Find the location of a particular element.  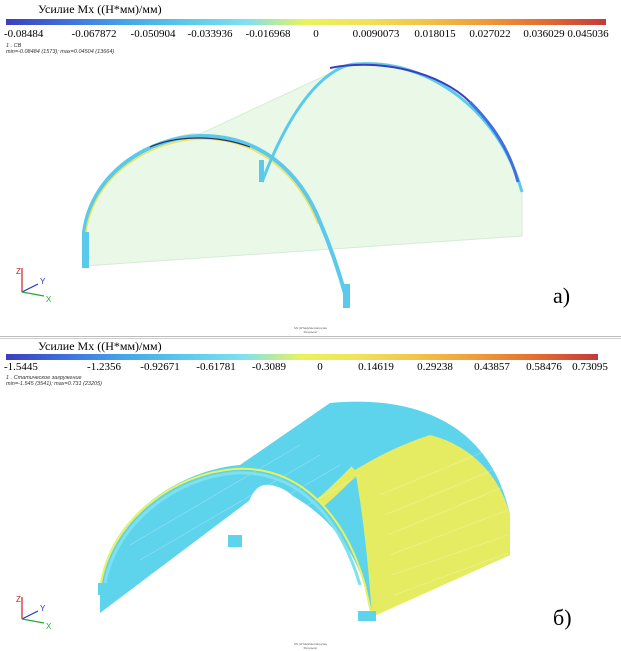

panel-letter: а) is located at coordinates (562, 295).